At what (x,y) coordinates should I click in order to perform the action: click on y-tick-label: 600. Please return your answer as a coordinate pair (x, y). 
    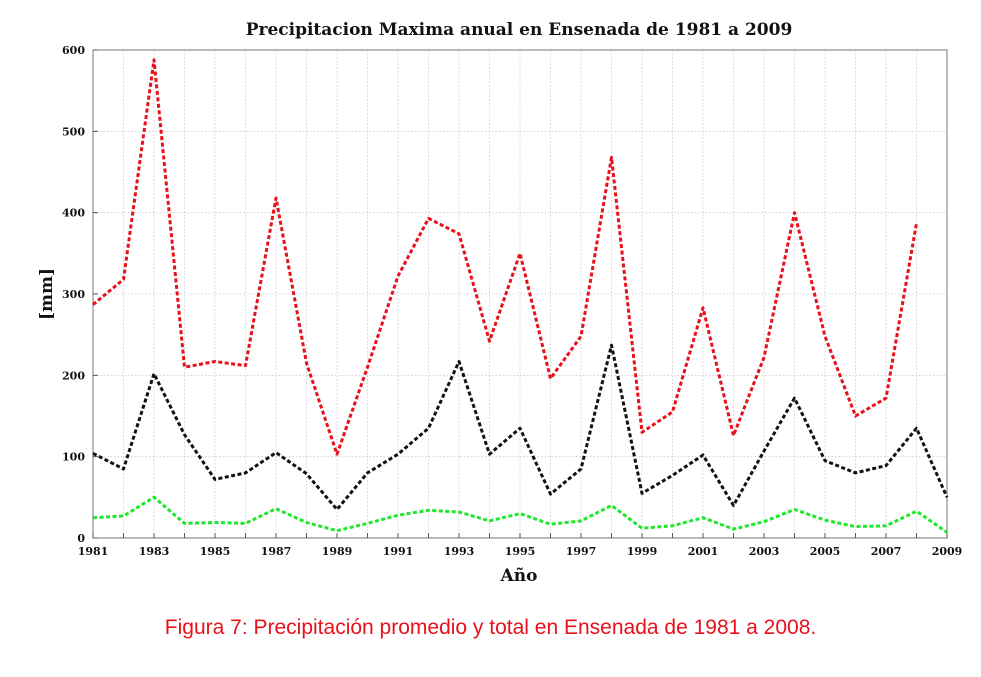
    Looking at the image, I should click on (73, 50).